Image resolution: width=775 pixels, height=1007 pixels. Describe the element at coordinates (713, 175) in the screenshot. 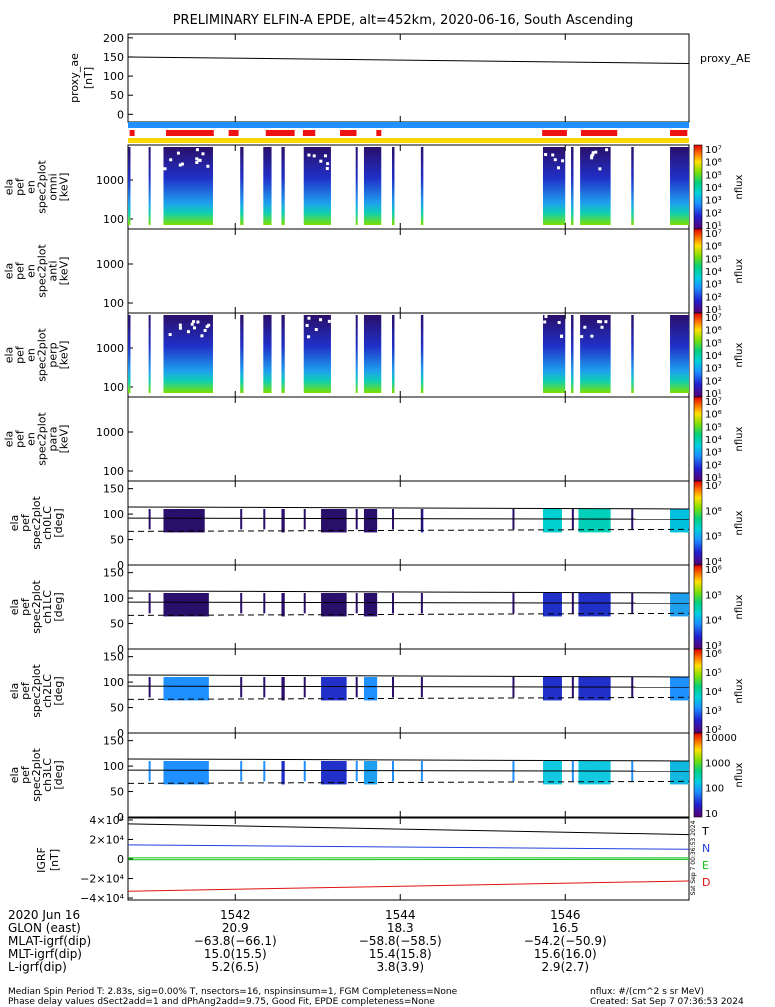

I see `energy-panel-1-colorbar-tick: 10⁵` at that location.